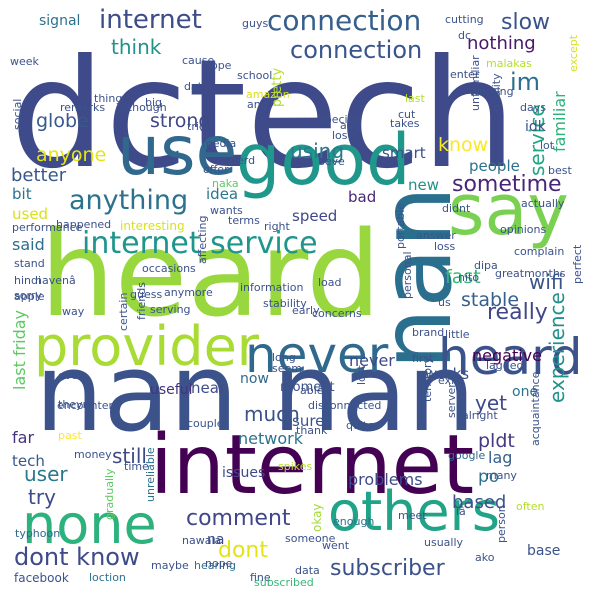 The image size is (590, 590). What do you see at coordinates (445, 246) in the screenshot?
I see `word: loss` at bounding box center [445, 246].